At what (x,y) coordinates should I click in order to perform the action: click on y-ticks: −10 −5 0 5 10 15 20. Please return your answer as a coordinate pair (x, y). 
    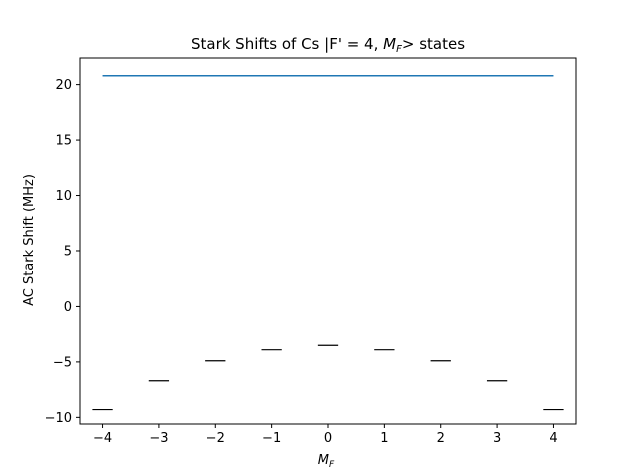
    Looking at the image, I should click on (62, 252).